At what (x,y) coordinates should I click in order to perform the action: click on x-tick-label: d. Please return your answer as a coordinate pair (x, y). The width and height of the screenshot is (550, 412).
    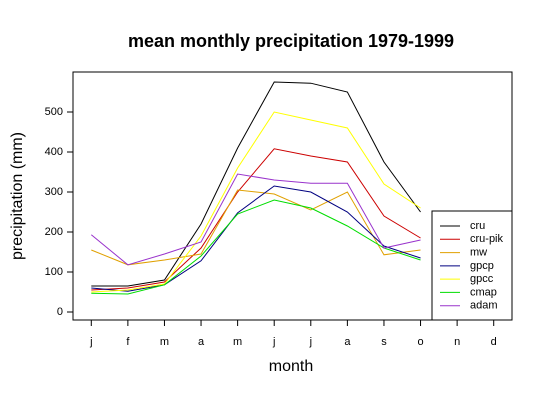
    Looking at the image, I should click on (494, 342).